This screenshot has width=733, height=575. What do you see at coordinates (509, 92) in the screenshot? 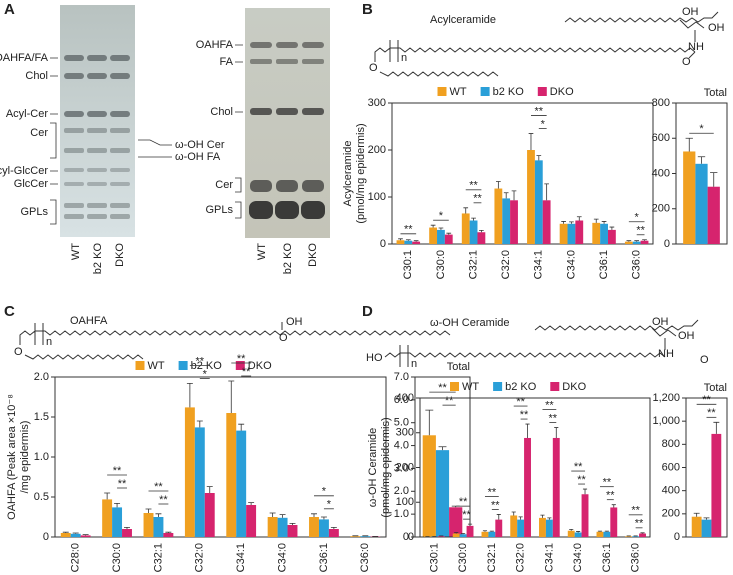
I see `legend-label: b2 KO` at bounding box center [509, 92].